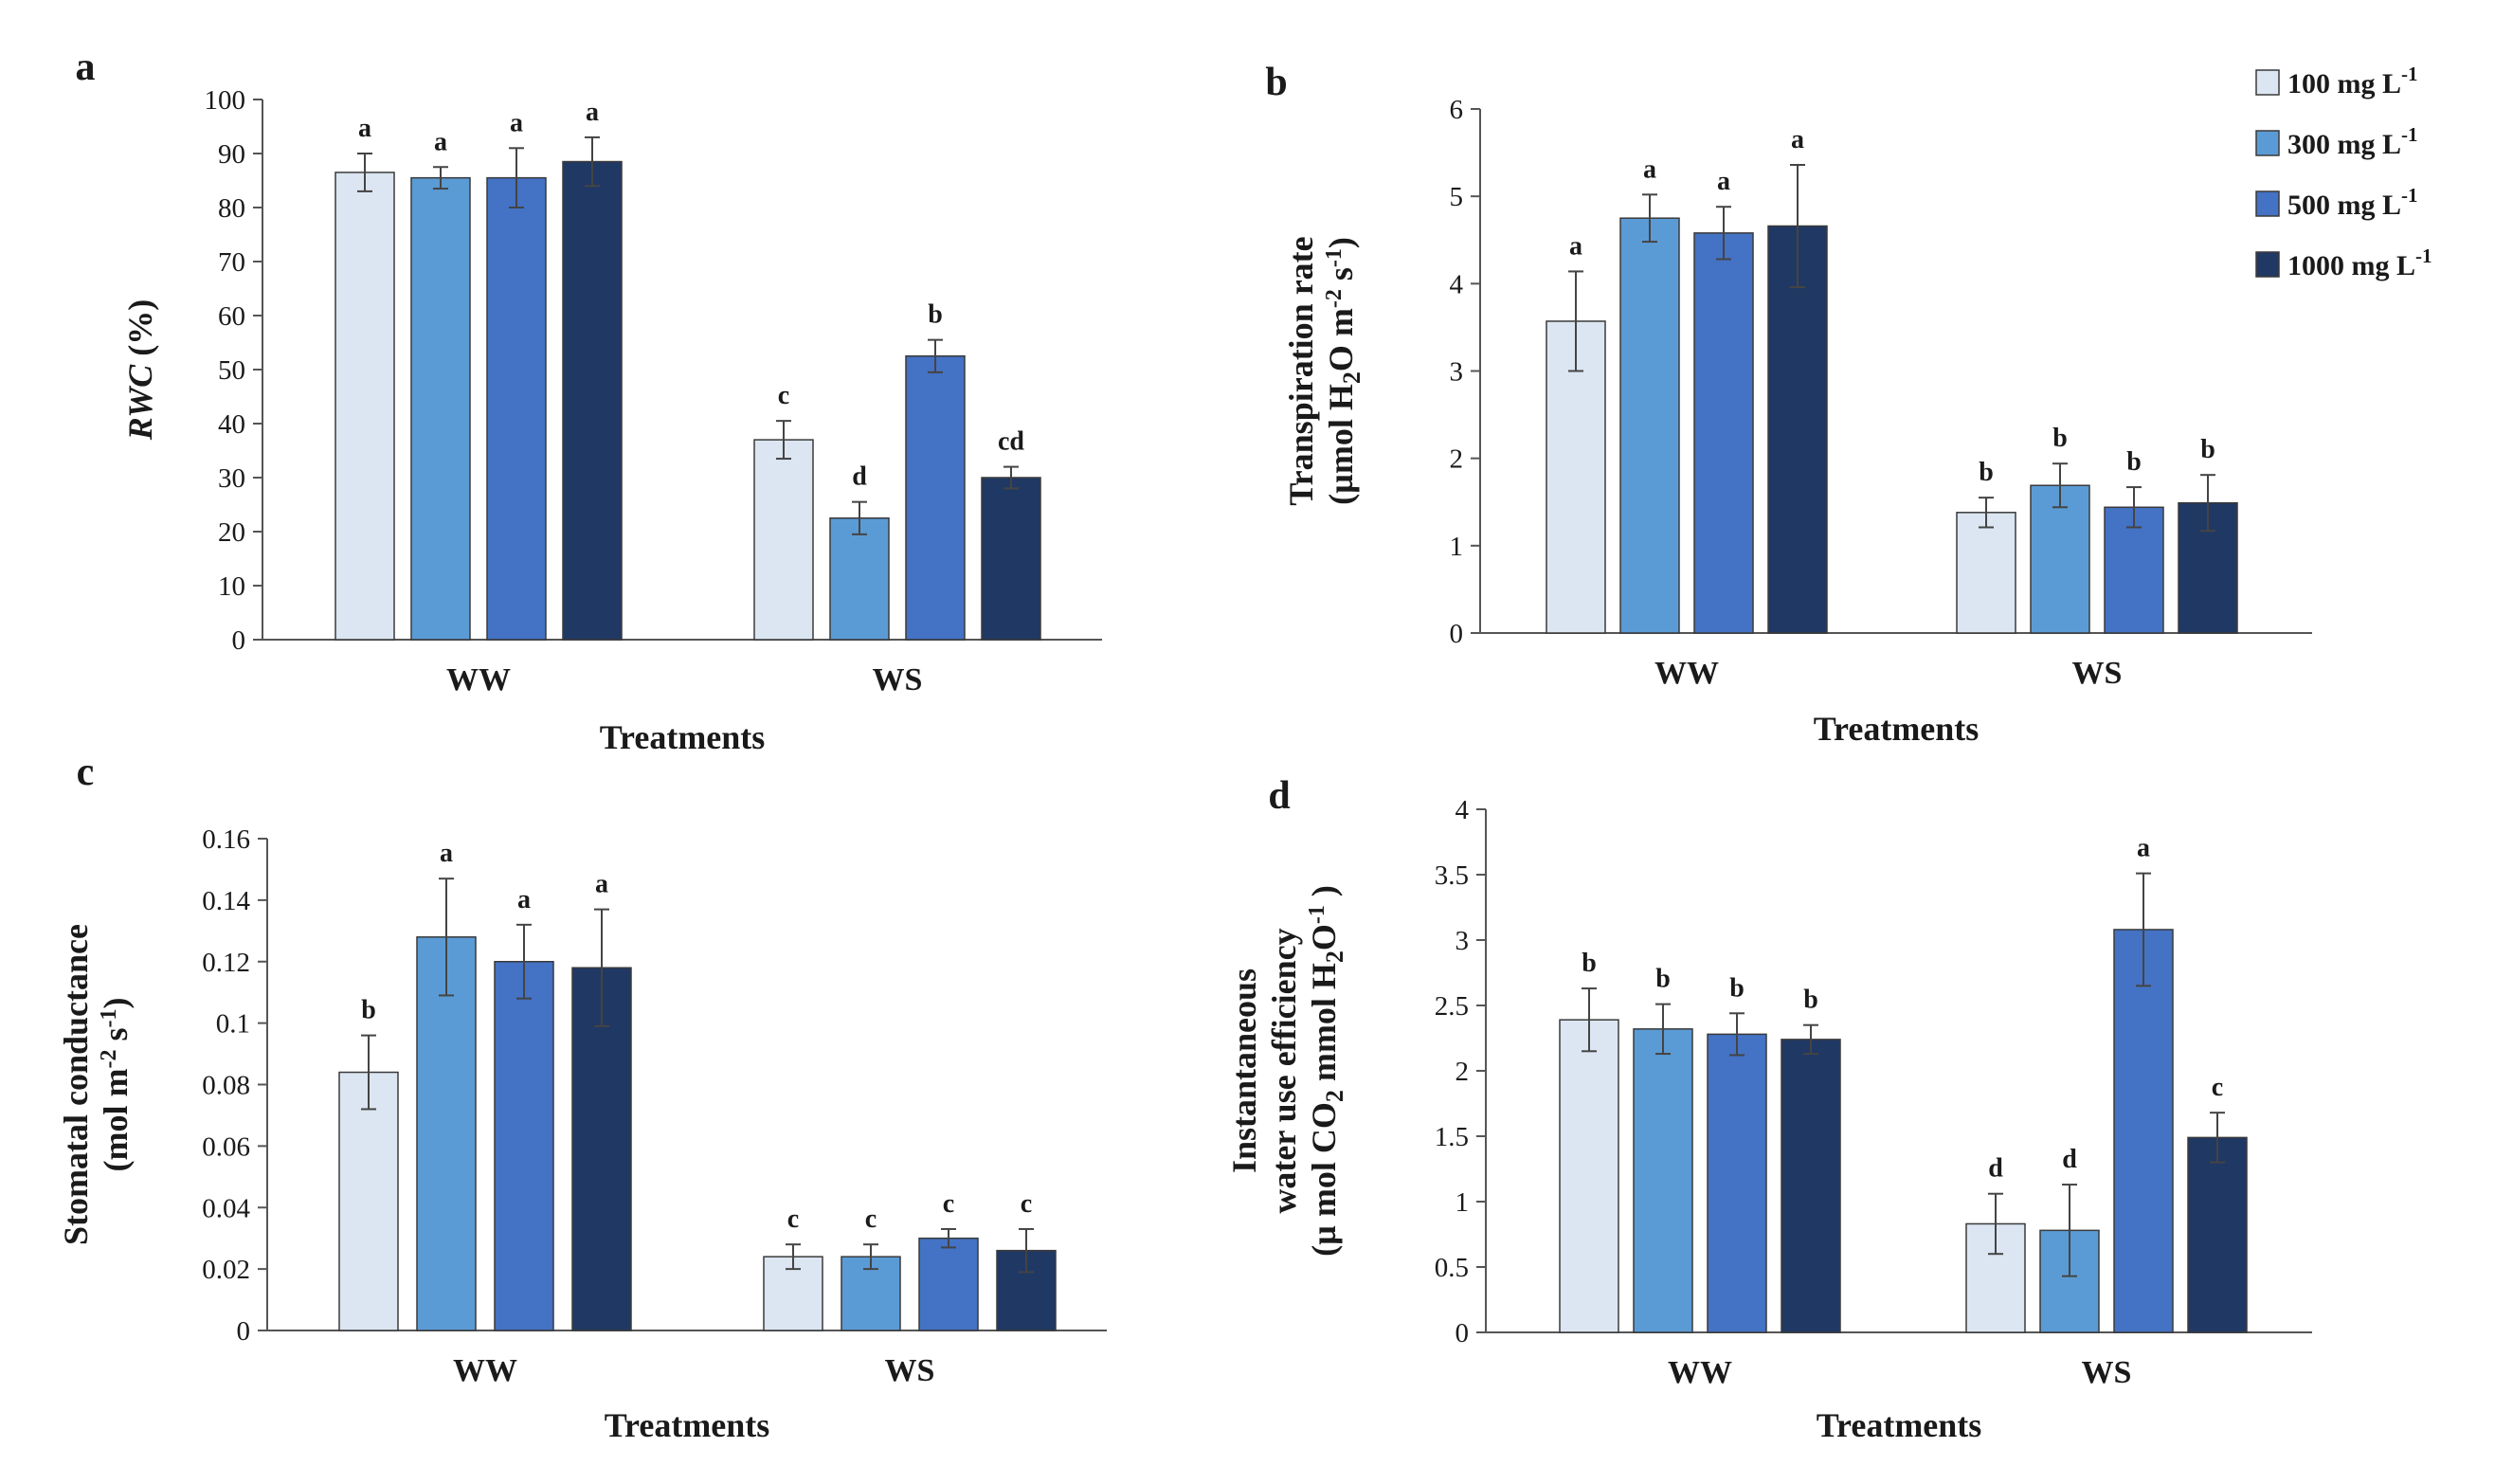  Describe the element at coordinates (226, 1208) in the screenshot. I see `y-tick-label: 0.04` at that location.